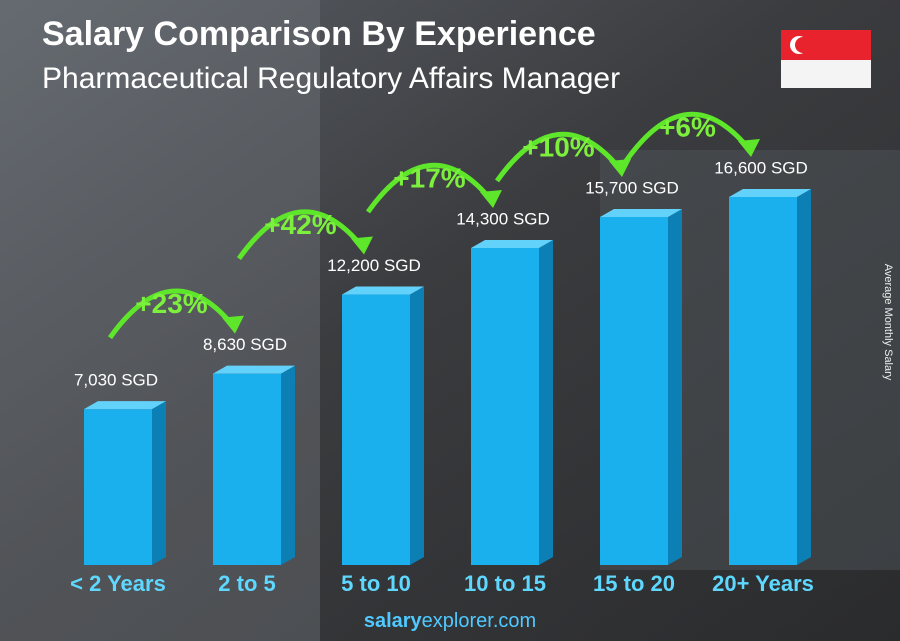 The height and width of the screenshot is (641, 900). Describe the element at coordinates (374, 265) in the screenshot. I see `value-label: 12,200 SGD` at that location.